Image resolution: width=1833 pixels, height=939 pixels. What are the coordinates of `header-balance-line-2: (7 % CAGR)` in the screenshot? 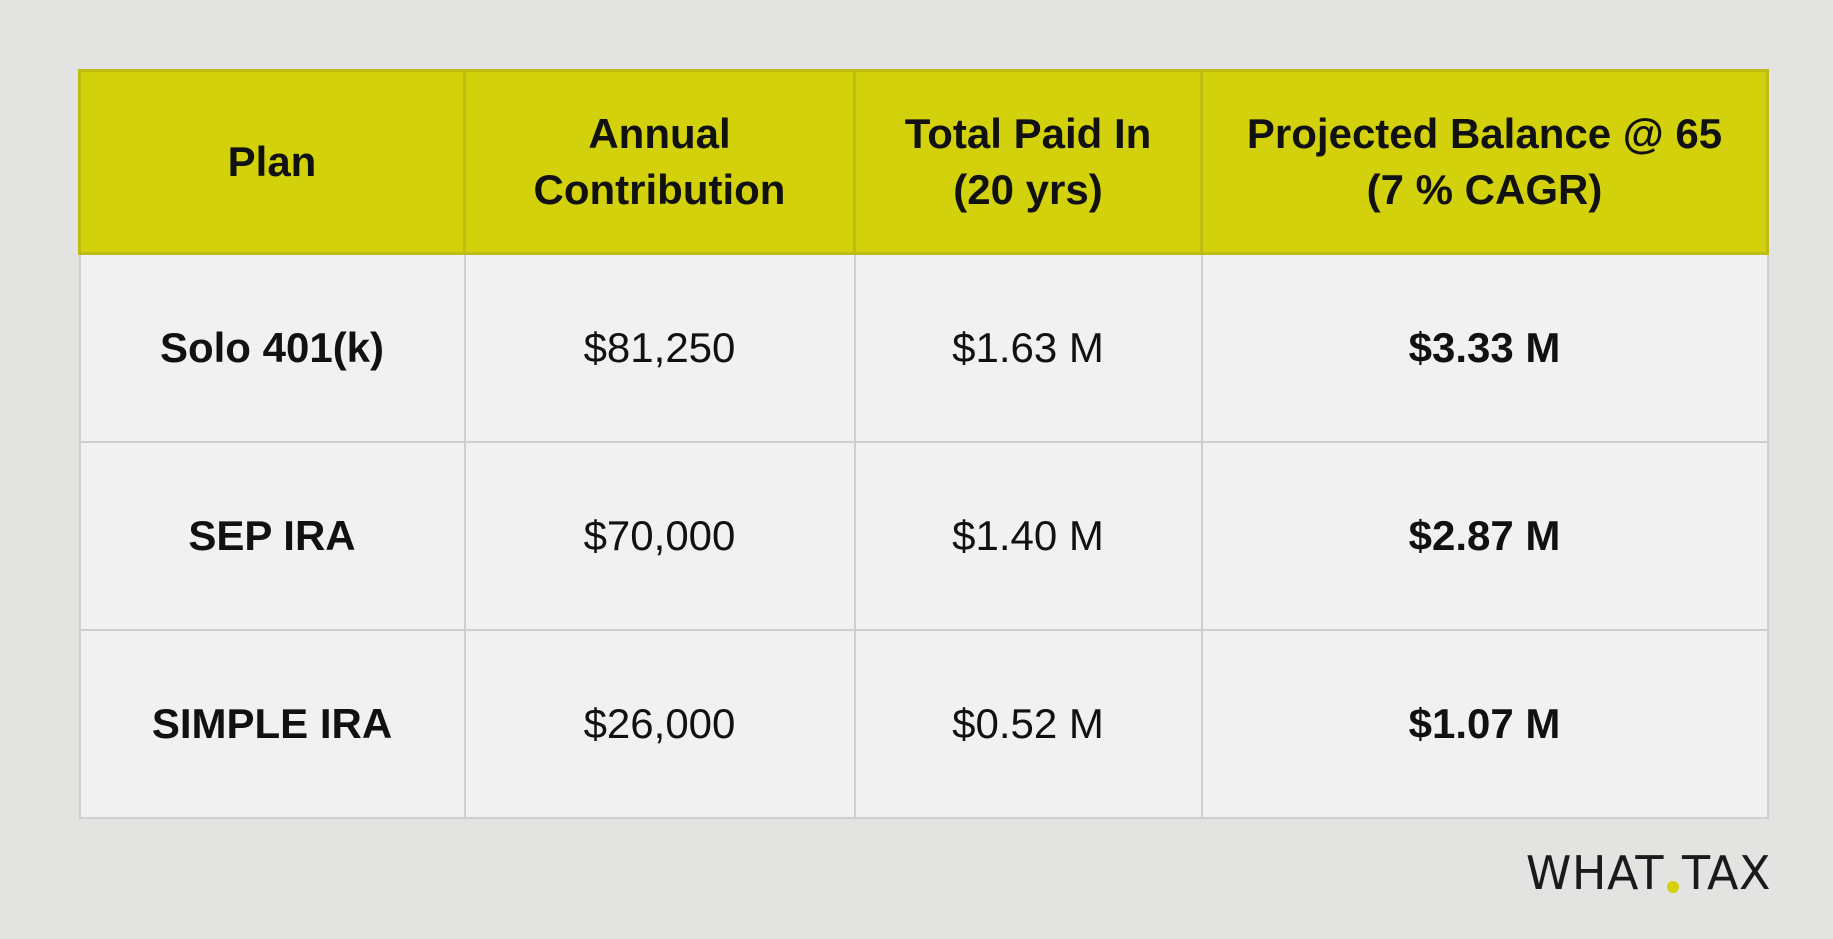 It's located at (1484, 189).